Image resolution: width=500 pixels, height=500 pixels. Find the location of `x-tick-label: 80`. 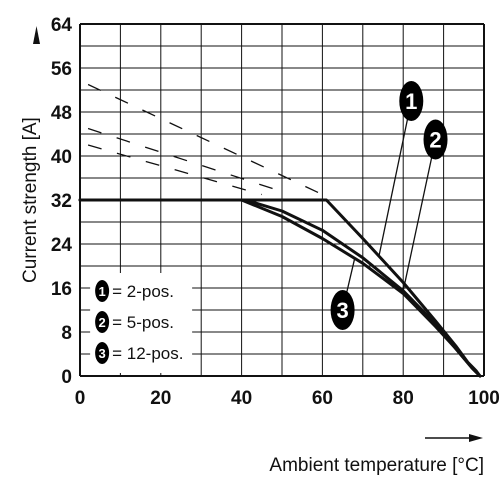

x-tick-label: 80 is located at coordinates (403, 398).